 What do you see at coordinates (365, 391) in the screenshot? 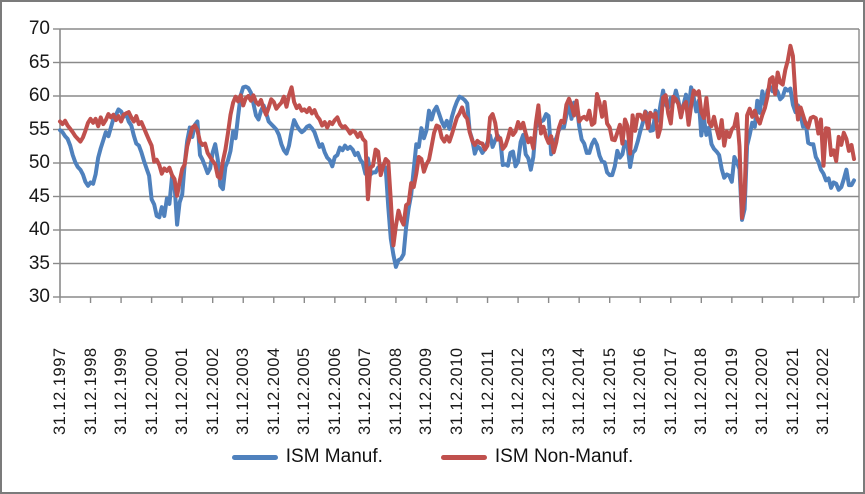
I see `x-tick-label: 31.12.2007` at bounding box center [365, 391].